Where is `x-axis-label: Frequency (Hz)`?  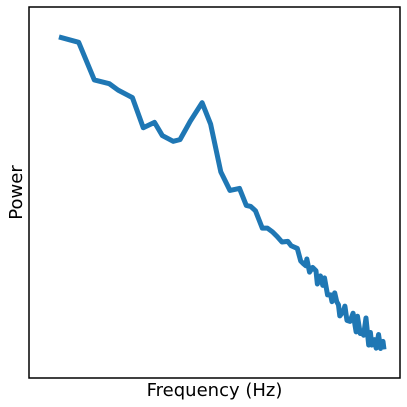
x-axis-label: Frequency (Hz) is located at coordinates (215, 390).